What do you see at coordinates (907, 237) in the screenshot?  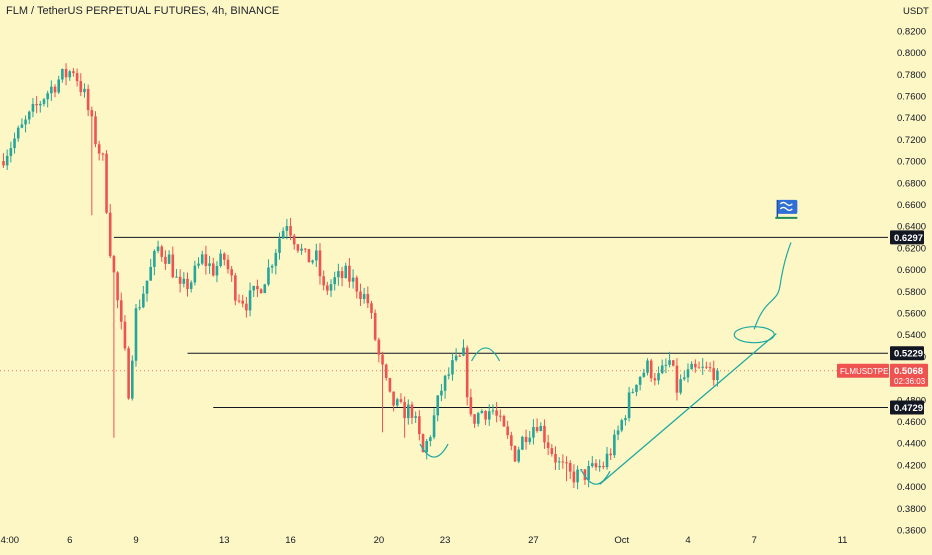 I see `level-price-tag: 0.6297` at bounding box center [907, 237].